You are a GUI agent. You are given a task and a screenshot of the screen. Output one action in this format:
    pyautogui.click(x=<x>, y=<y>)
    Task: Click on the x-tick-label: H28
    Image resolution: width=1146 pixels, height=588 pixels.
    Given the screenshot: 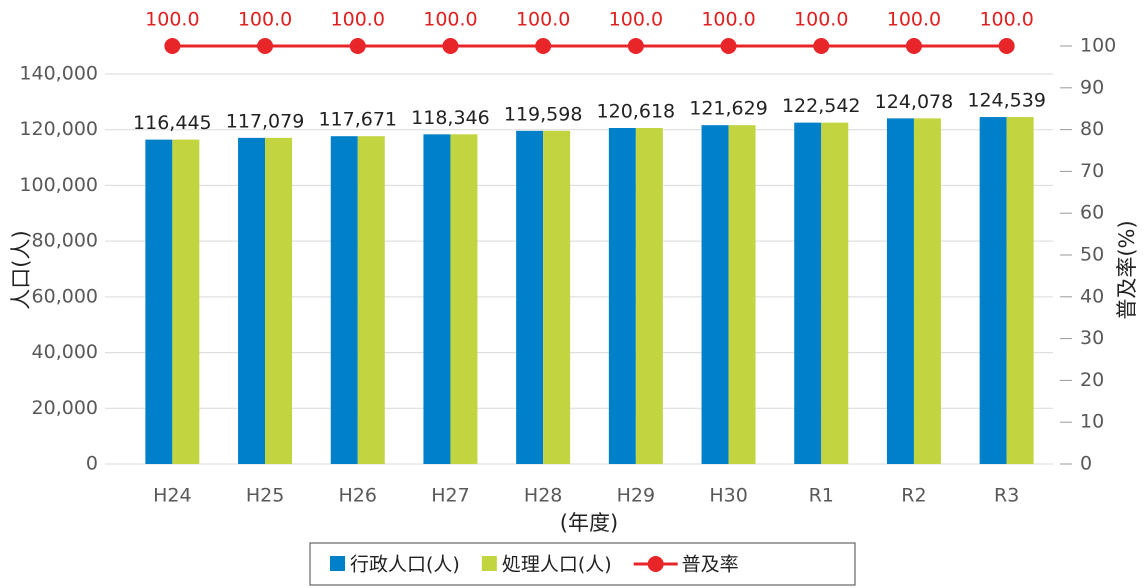 What is the action you would take?
    pyautogui.click(x=543, y=496)
    